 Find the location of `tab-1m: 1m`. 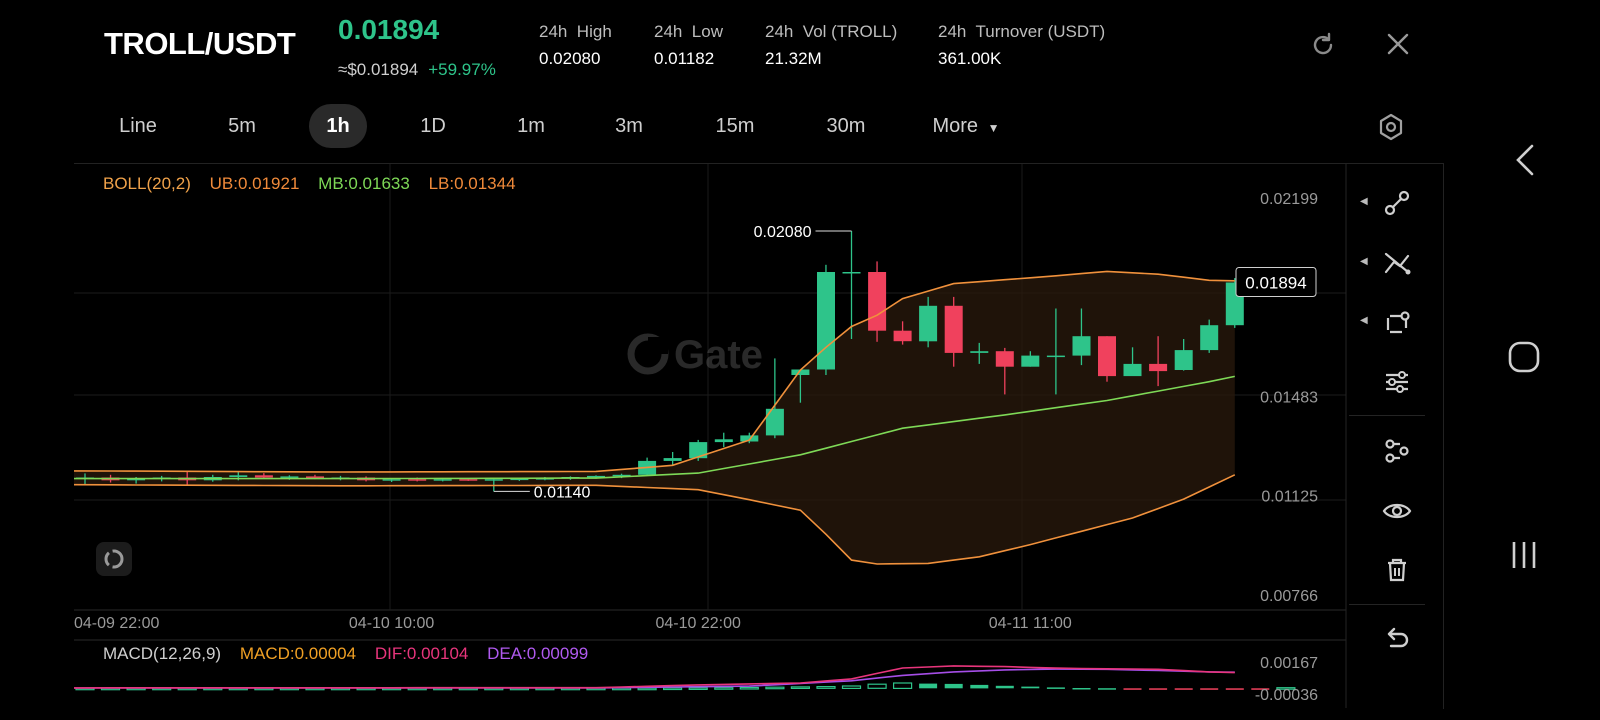

tab-1m: 1m is located at coordinates (531, 126).